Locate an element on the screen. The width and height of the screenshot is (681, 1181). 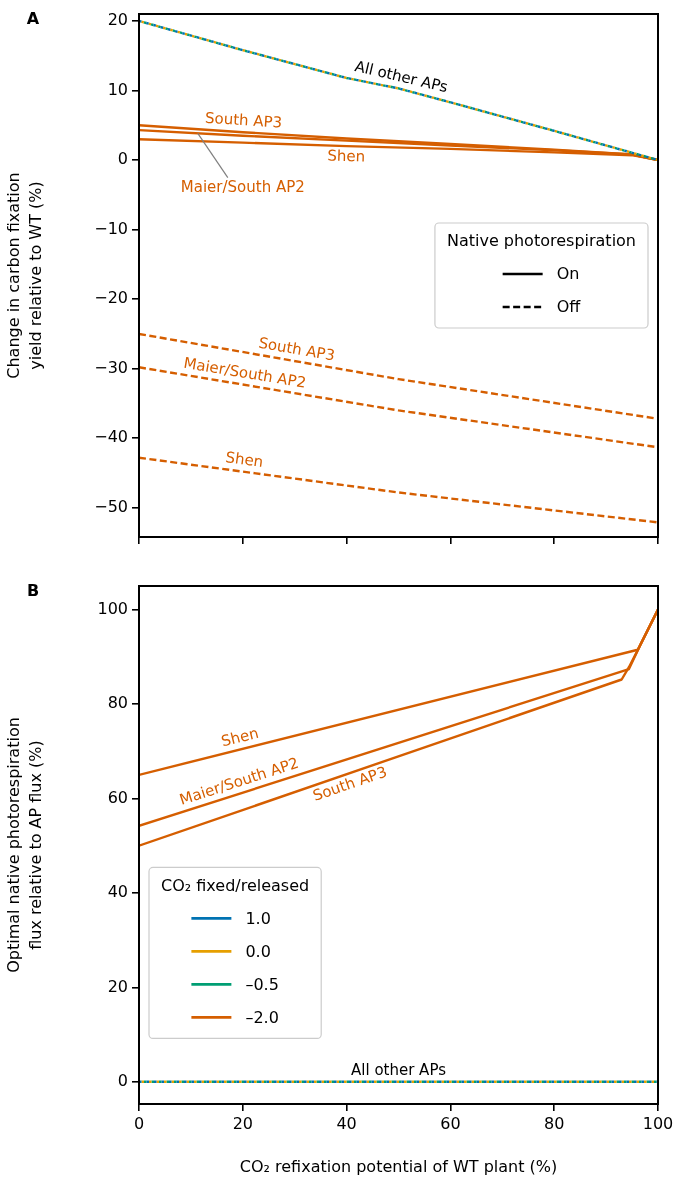
annotation: Maier/South AP2 is located at coordinates (242, 186).